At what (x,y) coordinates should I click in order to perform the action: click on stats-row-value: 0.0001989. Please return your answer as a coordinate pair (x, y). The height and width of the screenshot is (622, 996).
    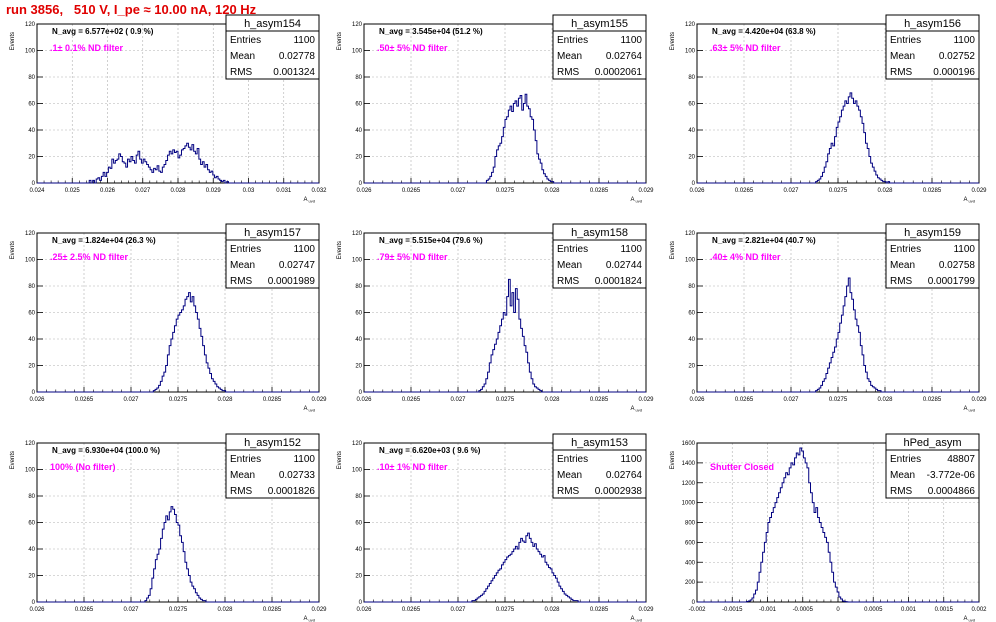
    Looking at the image, I should click on (292, 281).